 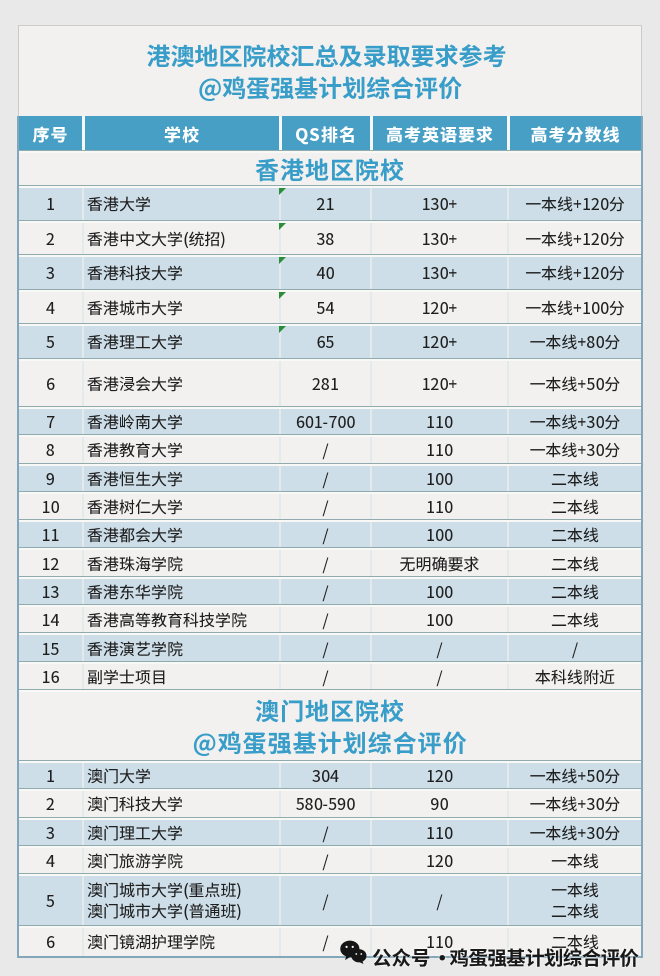 I want to click on table-row: 15 香港演艺学院 / / /, so click(x=330, y=648).